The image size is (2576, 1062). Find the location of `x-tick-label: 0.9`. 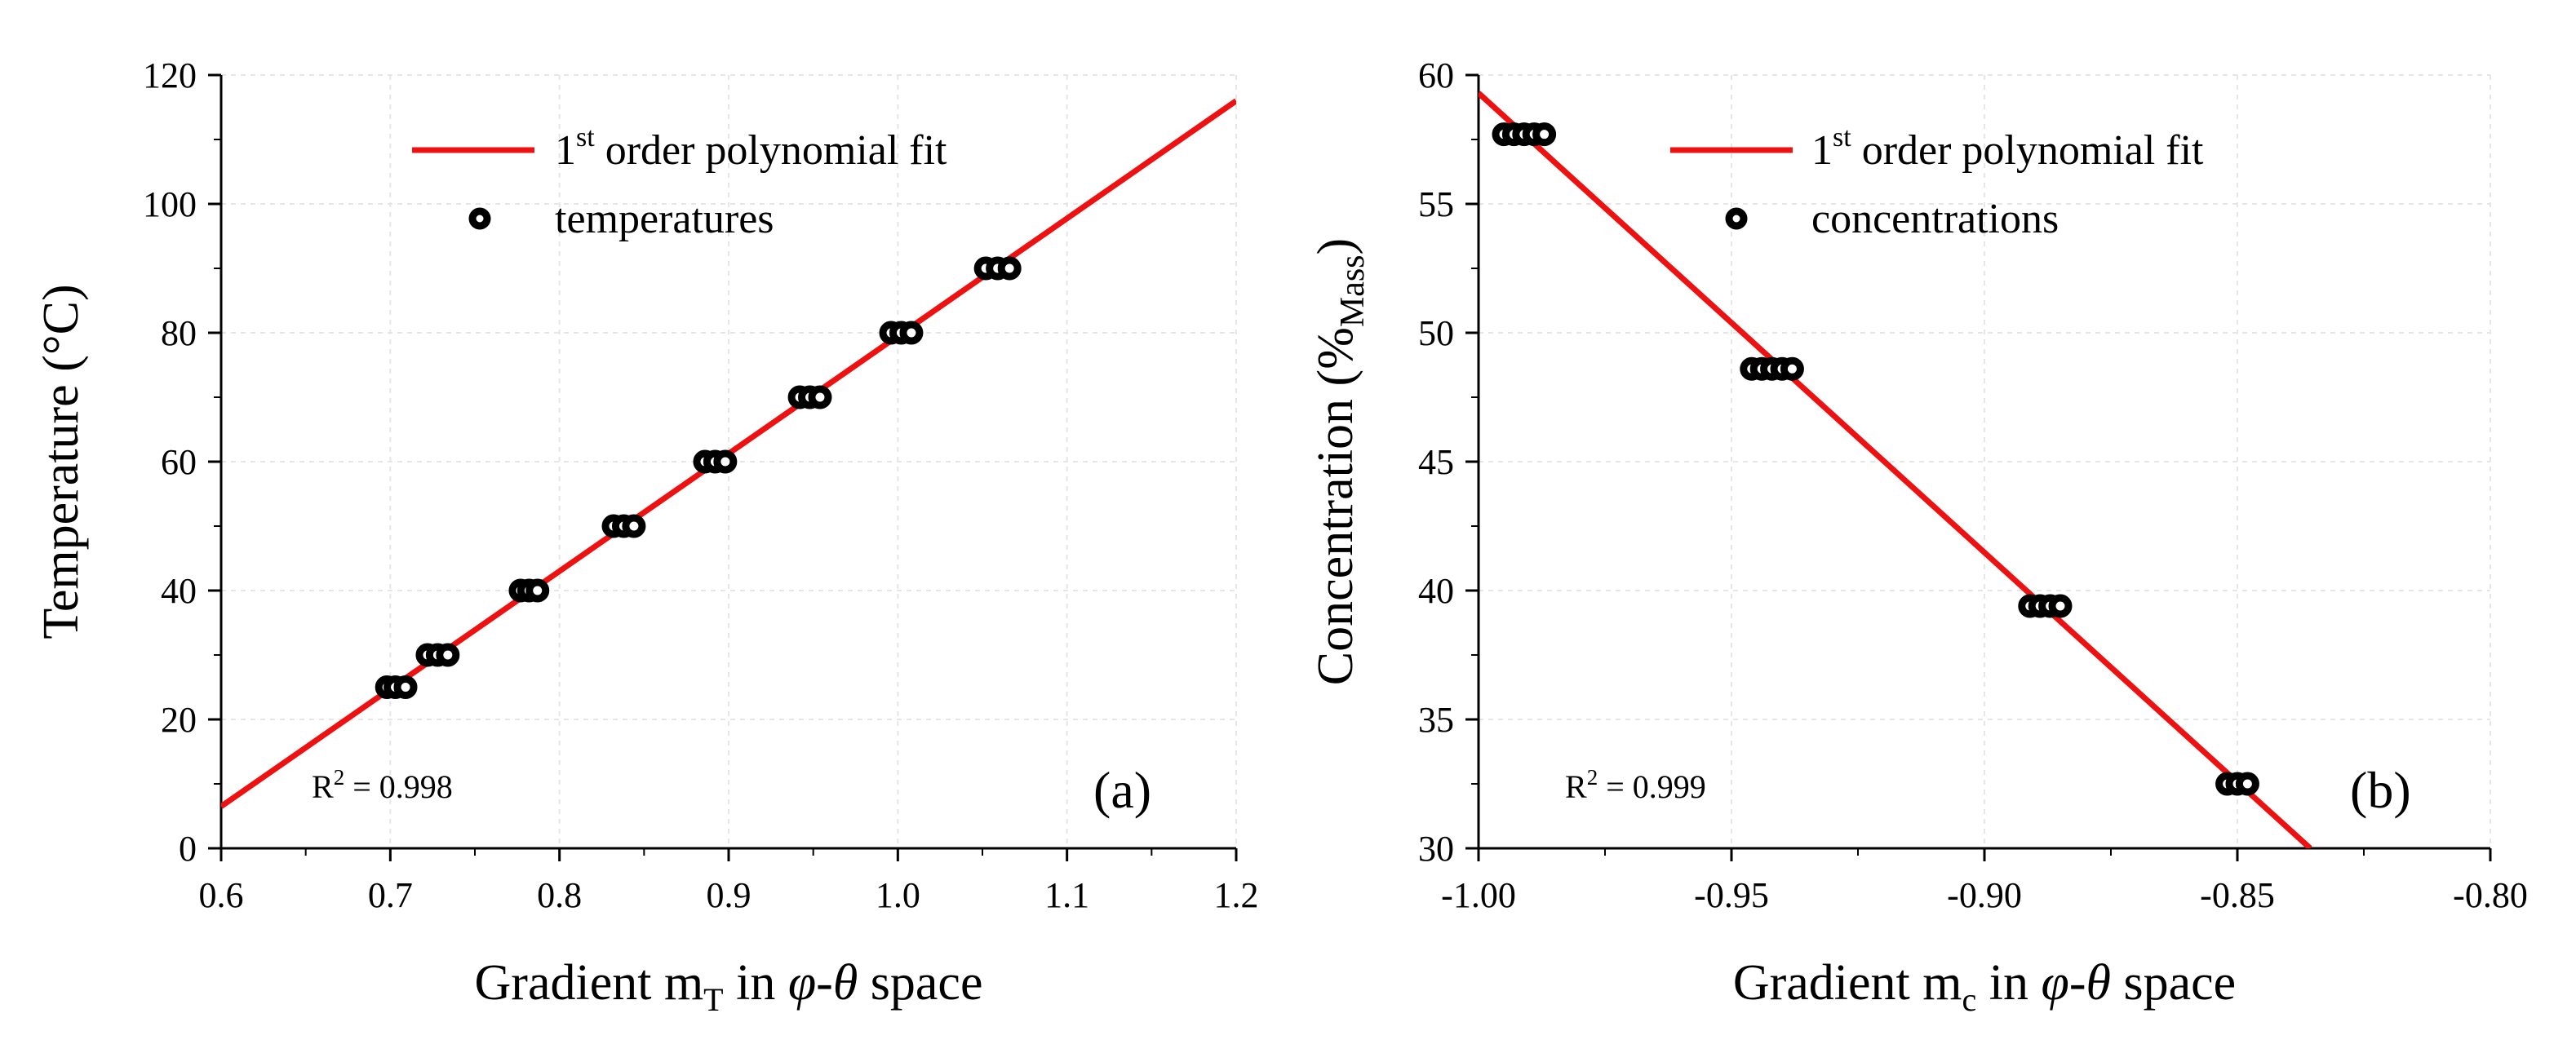

x-tick-label: 0.9 is located at coordinates (729, 895).